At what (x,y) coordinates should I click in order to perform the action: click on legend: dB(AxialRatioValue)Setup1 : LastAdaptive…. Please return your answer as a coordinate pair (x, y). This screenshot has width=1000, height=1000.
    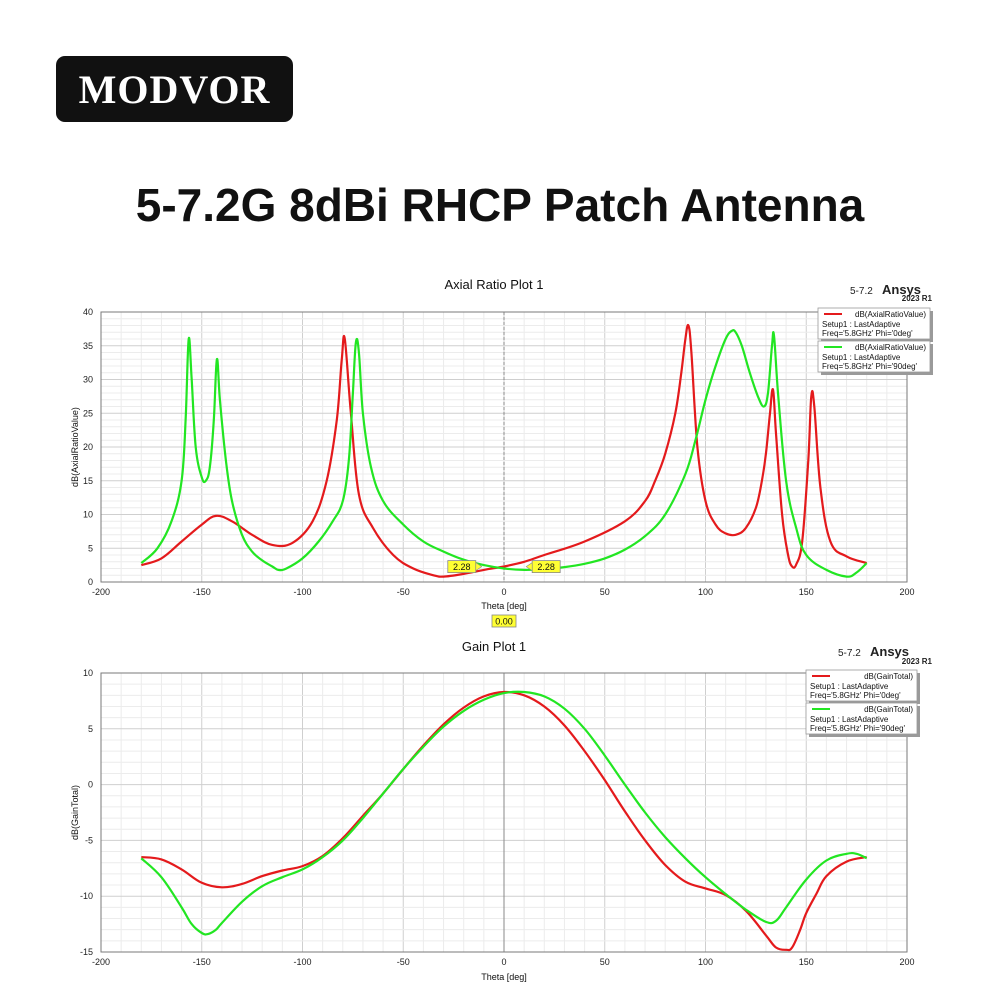
    Looking at the image, I should click on (875, 341).